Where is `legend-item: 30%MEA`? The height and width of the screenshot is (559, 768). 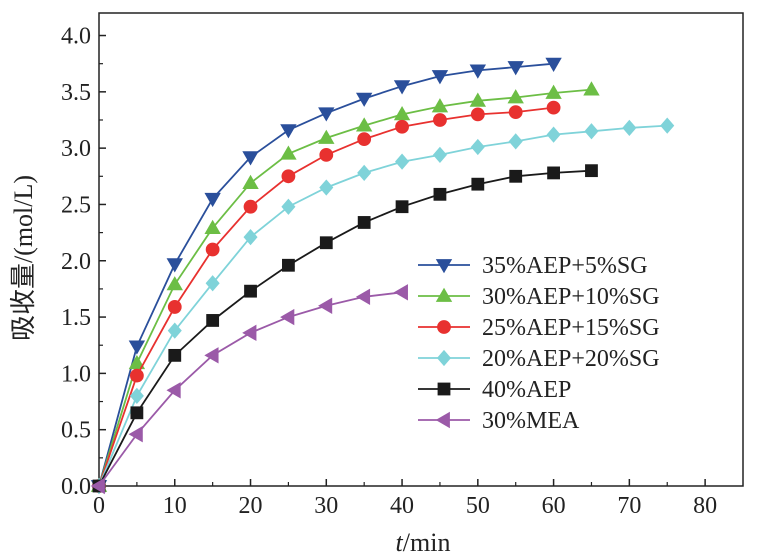
legend-item: 30%MEA is located at coordinates (499, 421).